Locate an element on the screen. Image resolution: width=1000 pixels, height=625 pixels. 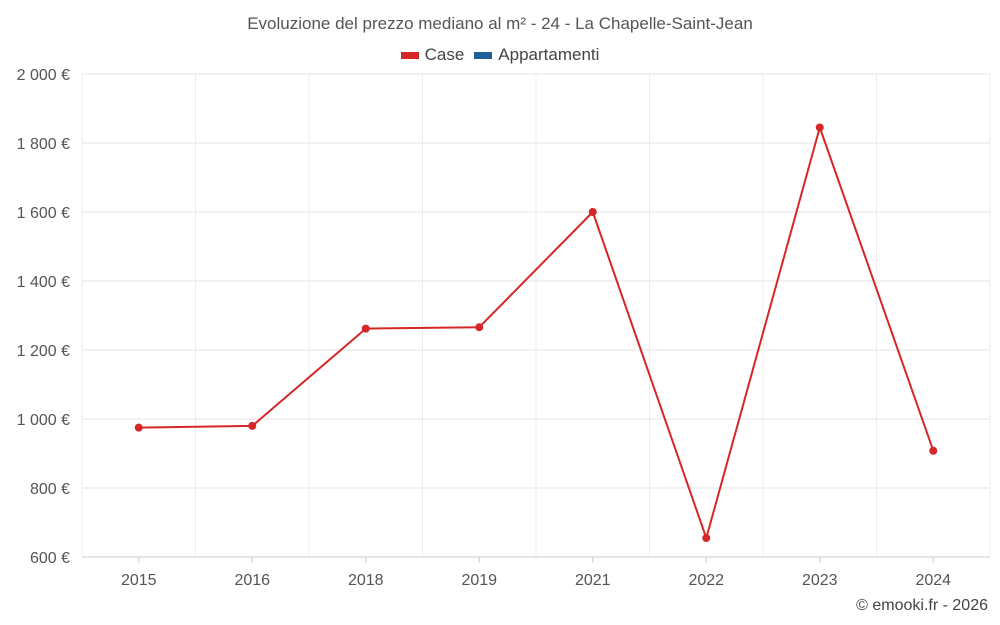
y-tick-label: 2 000 € is located at coordinates (43, 75).